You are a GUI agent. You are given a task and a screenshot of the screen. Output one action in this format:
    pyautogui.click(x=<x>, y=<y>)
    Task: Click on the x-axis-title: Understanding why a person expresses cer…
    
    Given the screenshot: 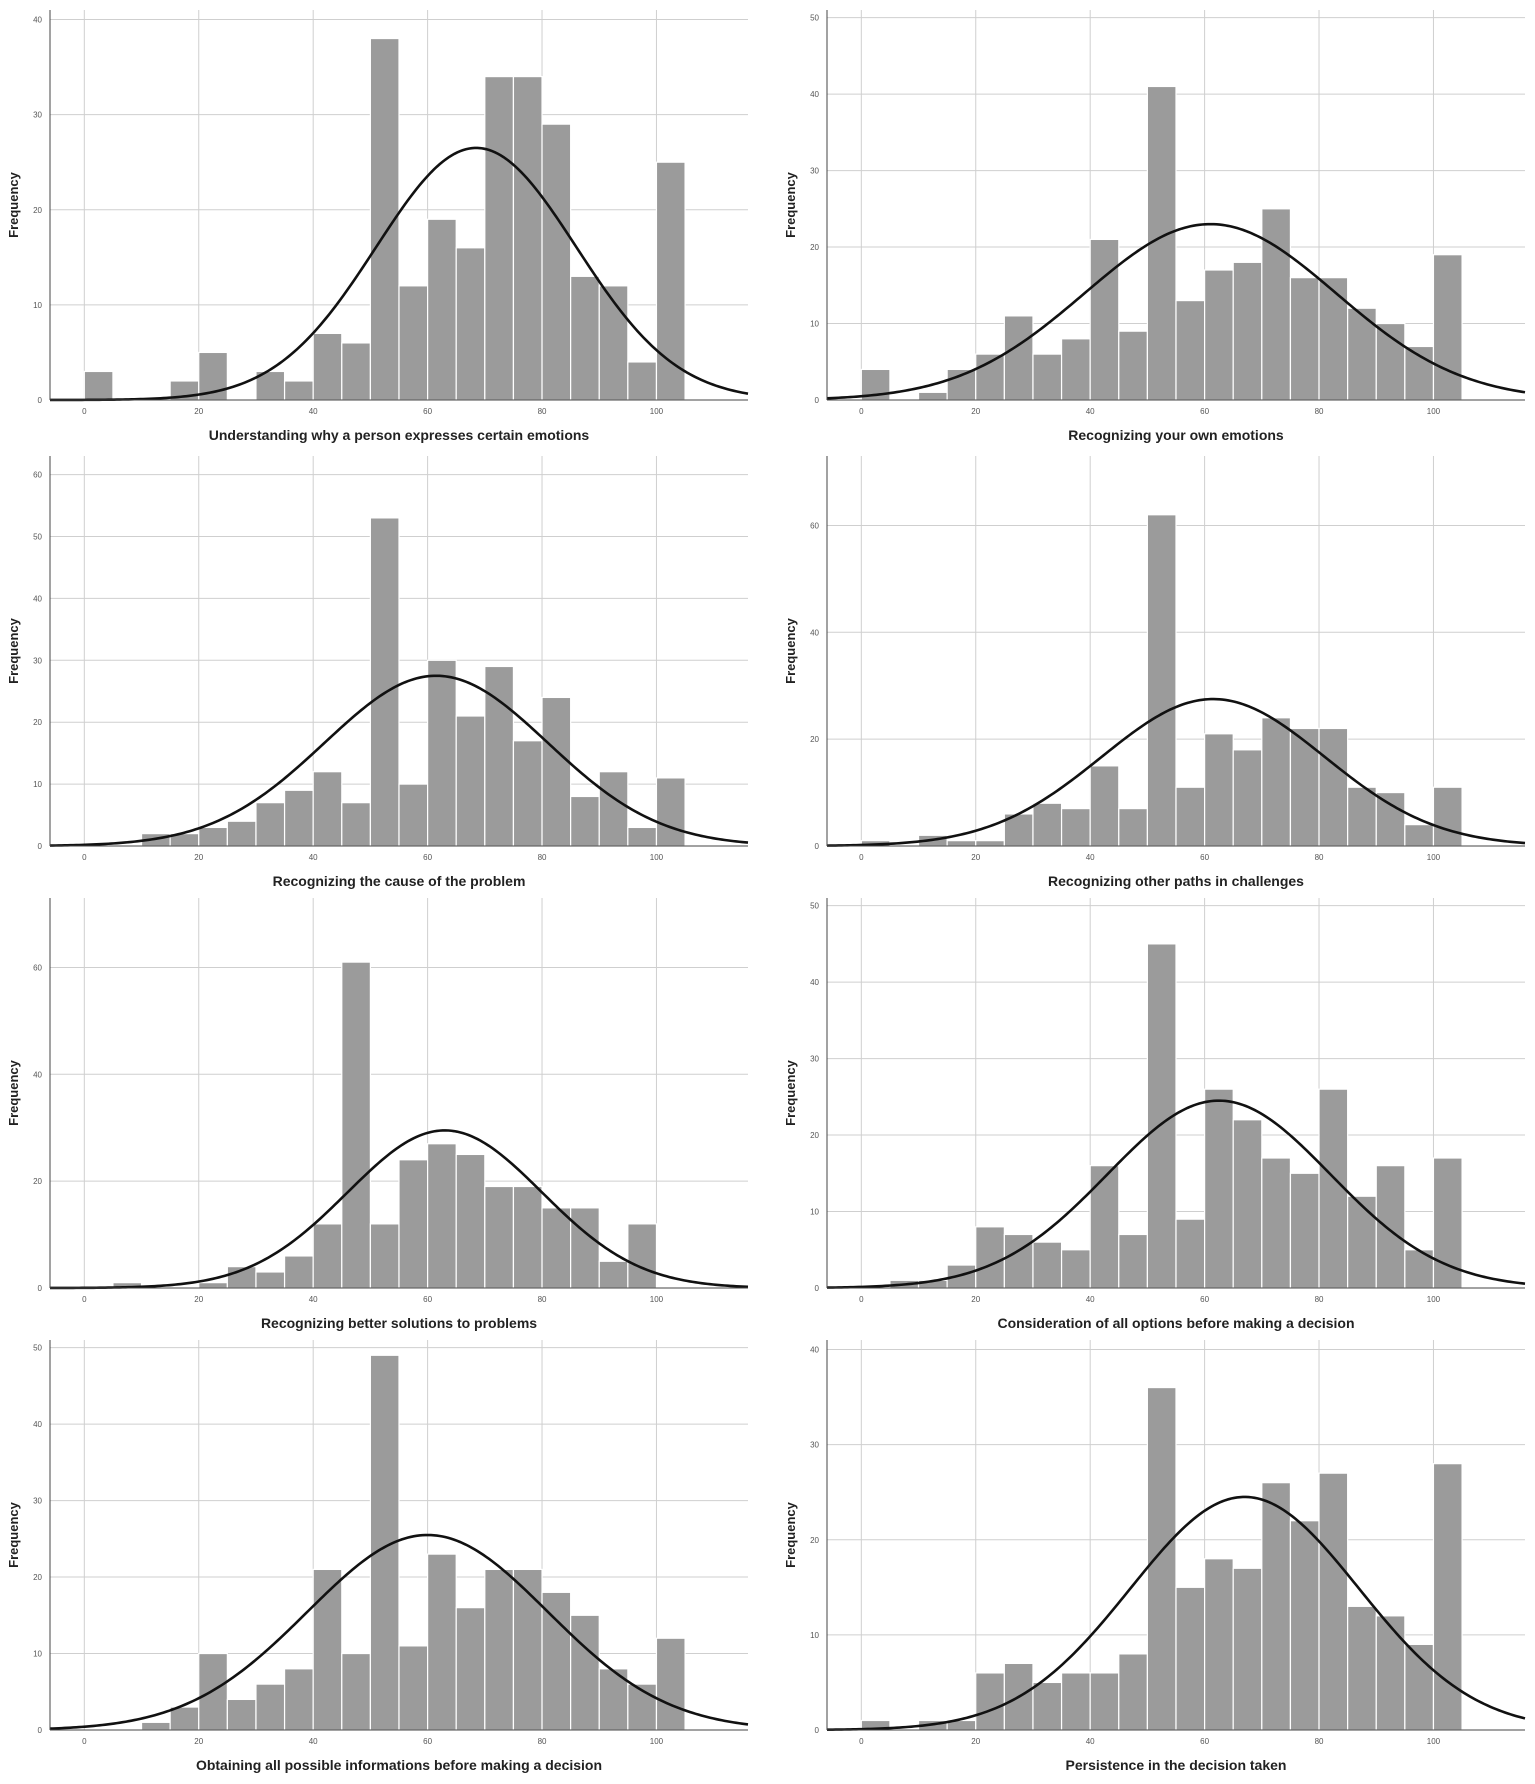 What is the action you would take?
    pyautogui.click(x=399, y=435)
    